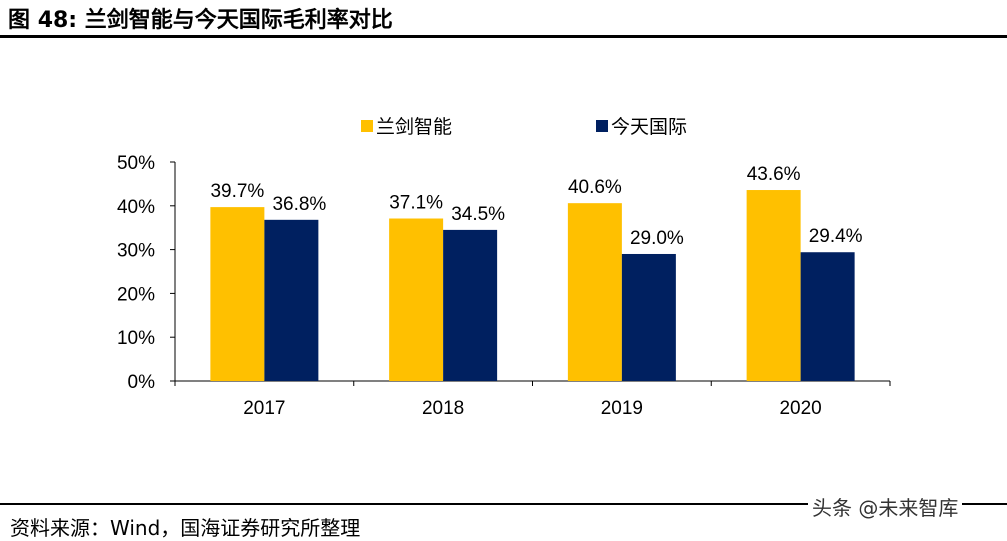 This screenshot has height=541, width=1007. I want to click on legend: 兰剑智能 今天国际, so click(524, 127).